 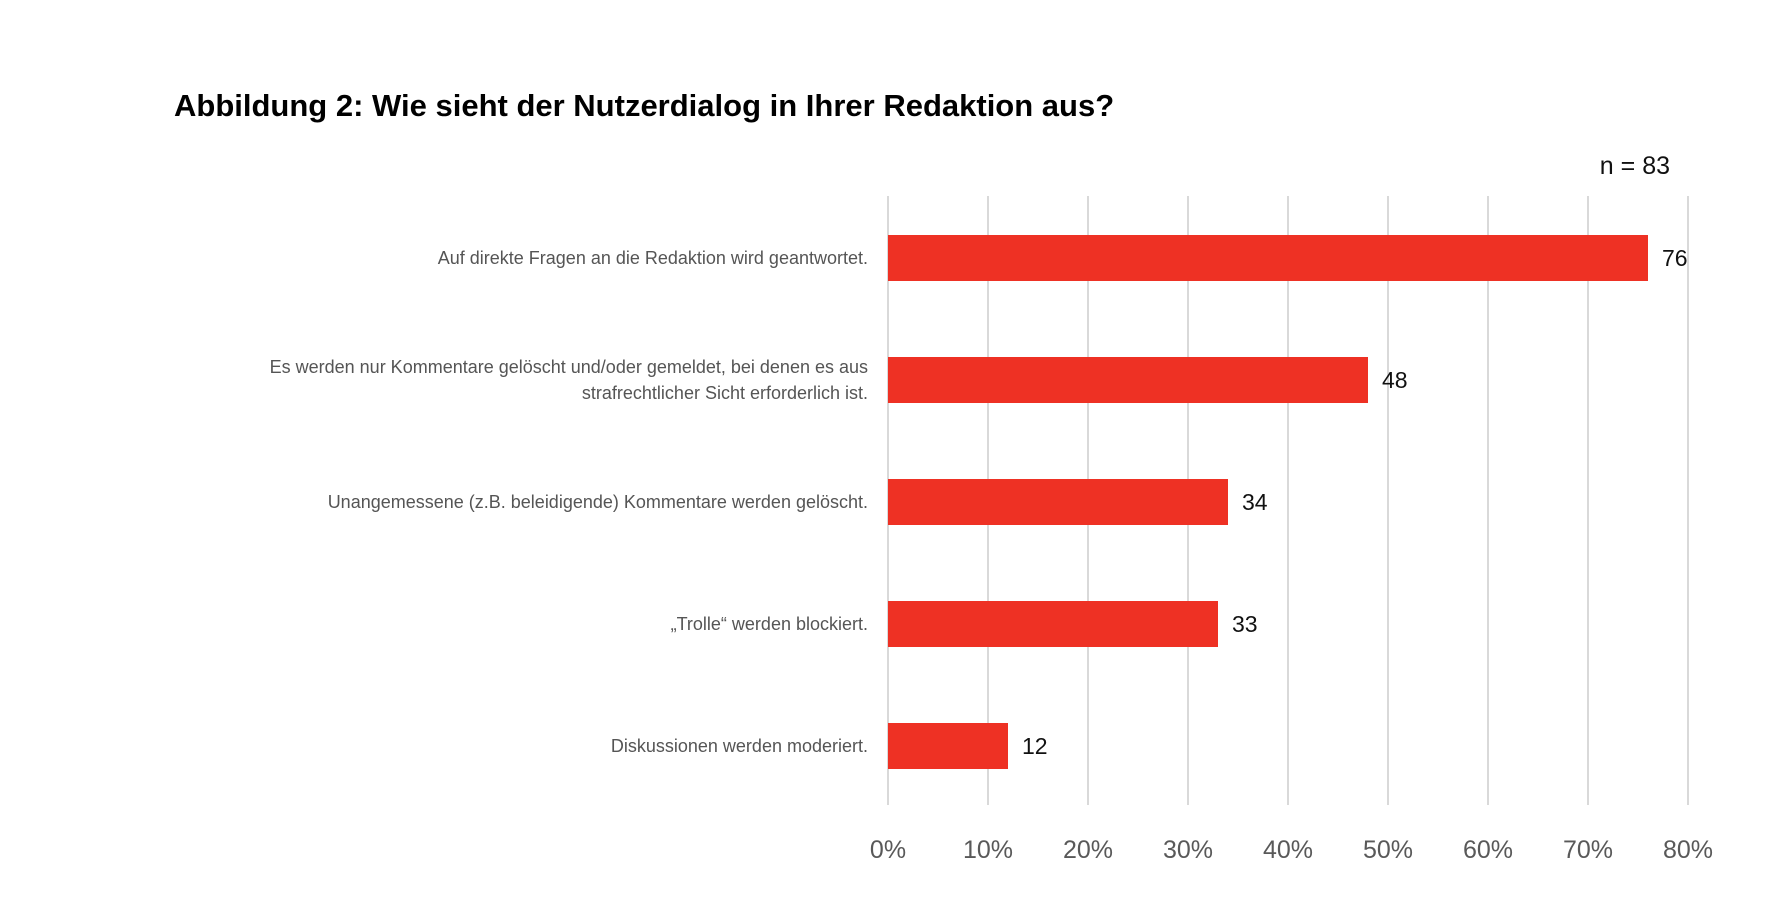 What do you see at coordinates (1188, 850) in the screenshot?
I see `x-tick-label-30: 30%` at bounding box center [1188, 850].